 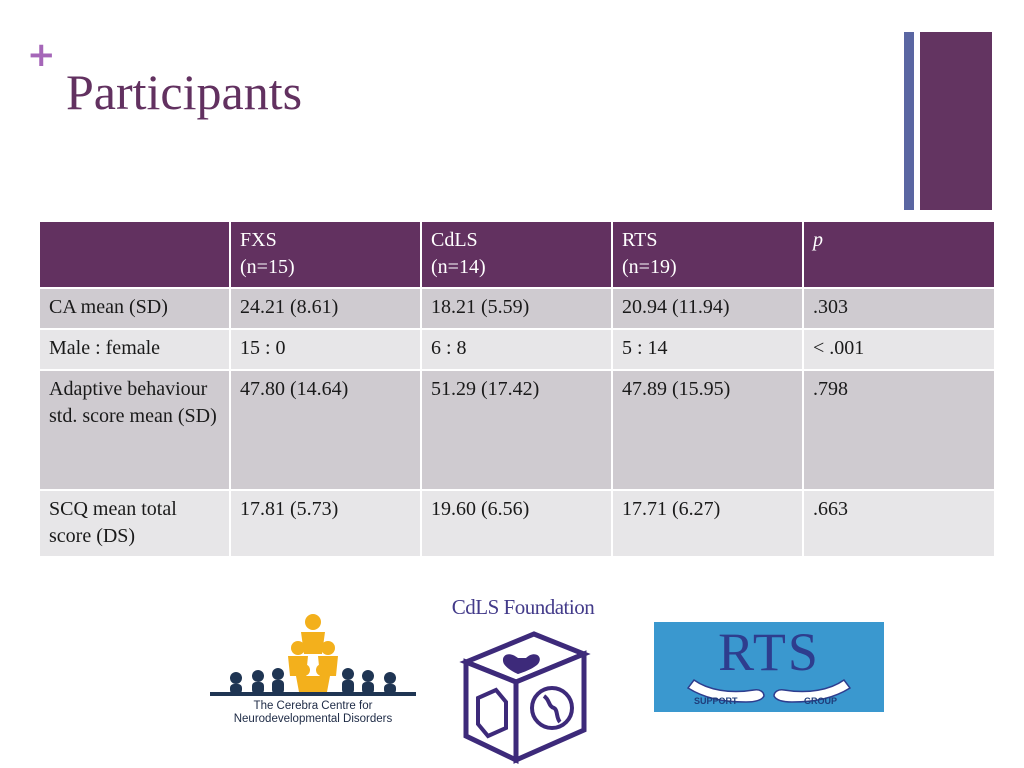 I want to click on header-fxs-group: FXS, so click(x=258, y=240).